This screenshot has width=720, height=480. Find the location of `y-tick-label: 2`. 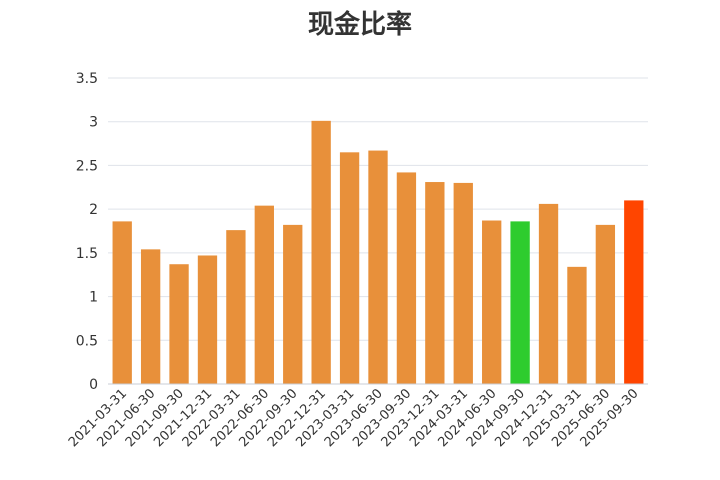

y-tick-label: 2 is located at coordinates (93, 210).